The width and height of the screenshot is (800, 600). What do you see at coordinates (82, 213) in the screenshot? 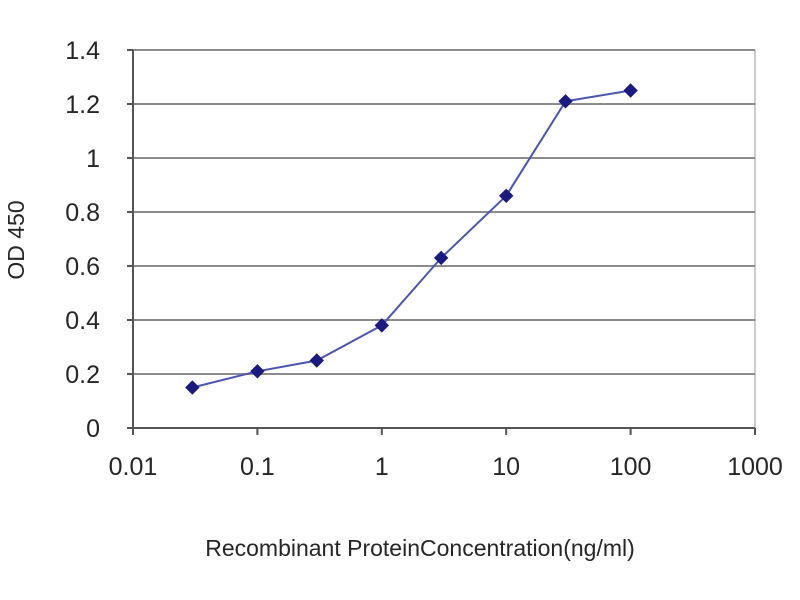
I see `y-tick-label: 0.8` at bounding box center [82, 213].